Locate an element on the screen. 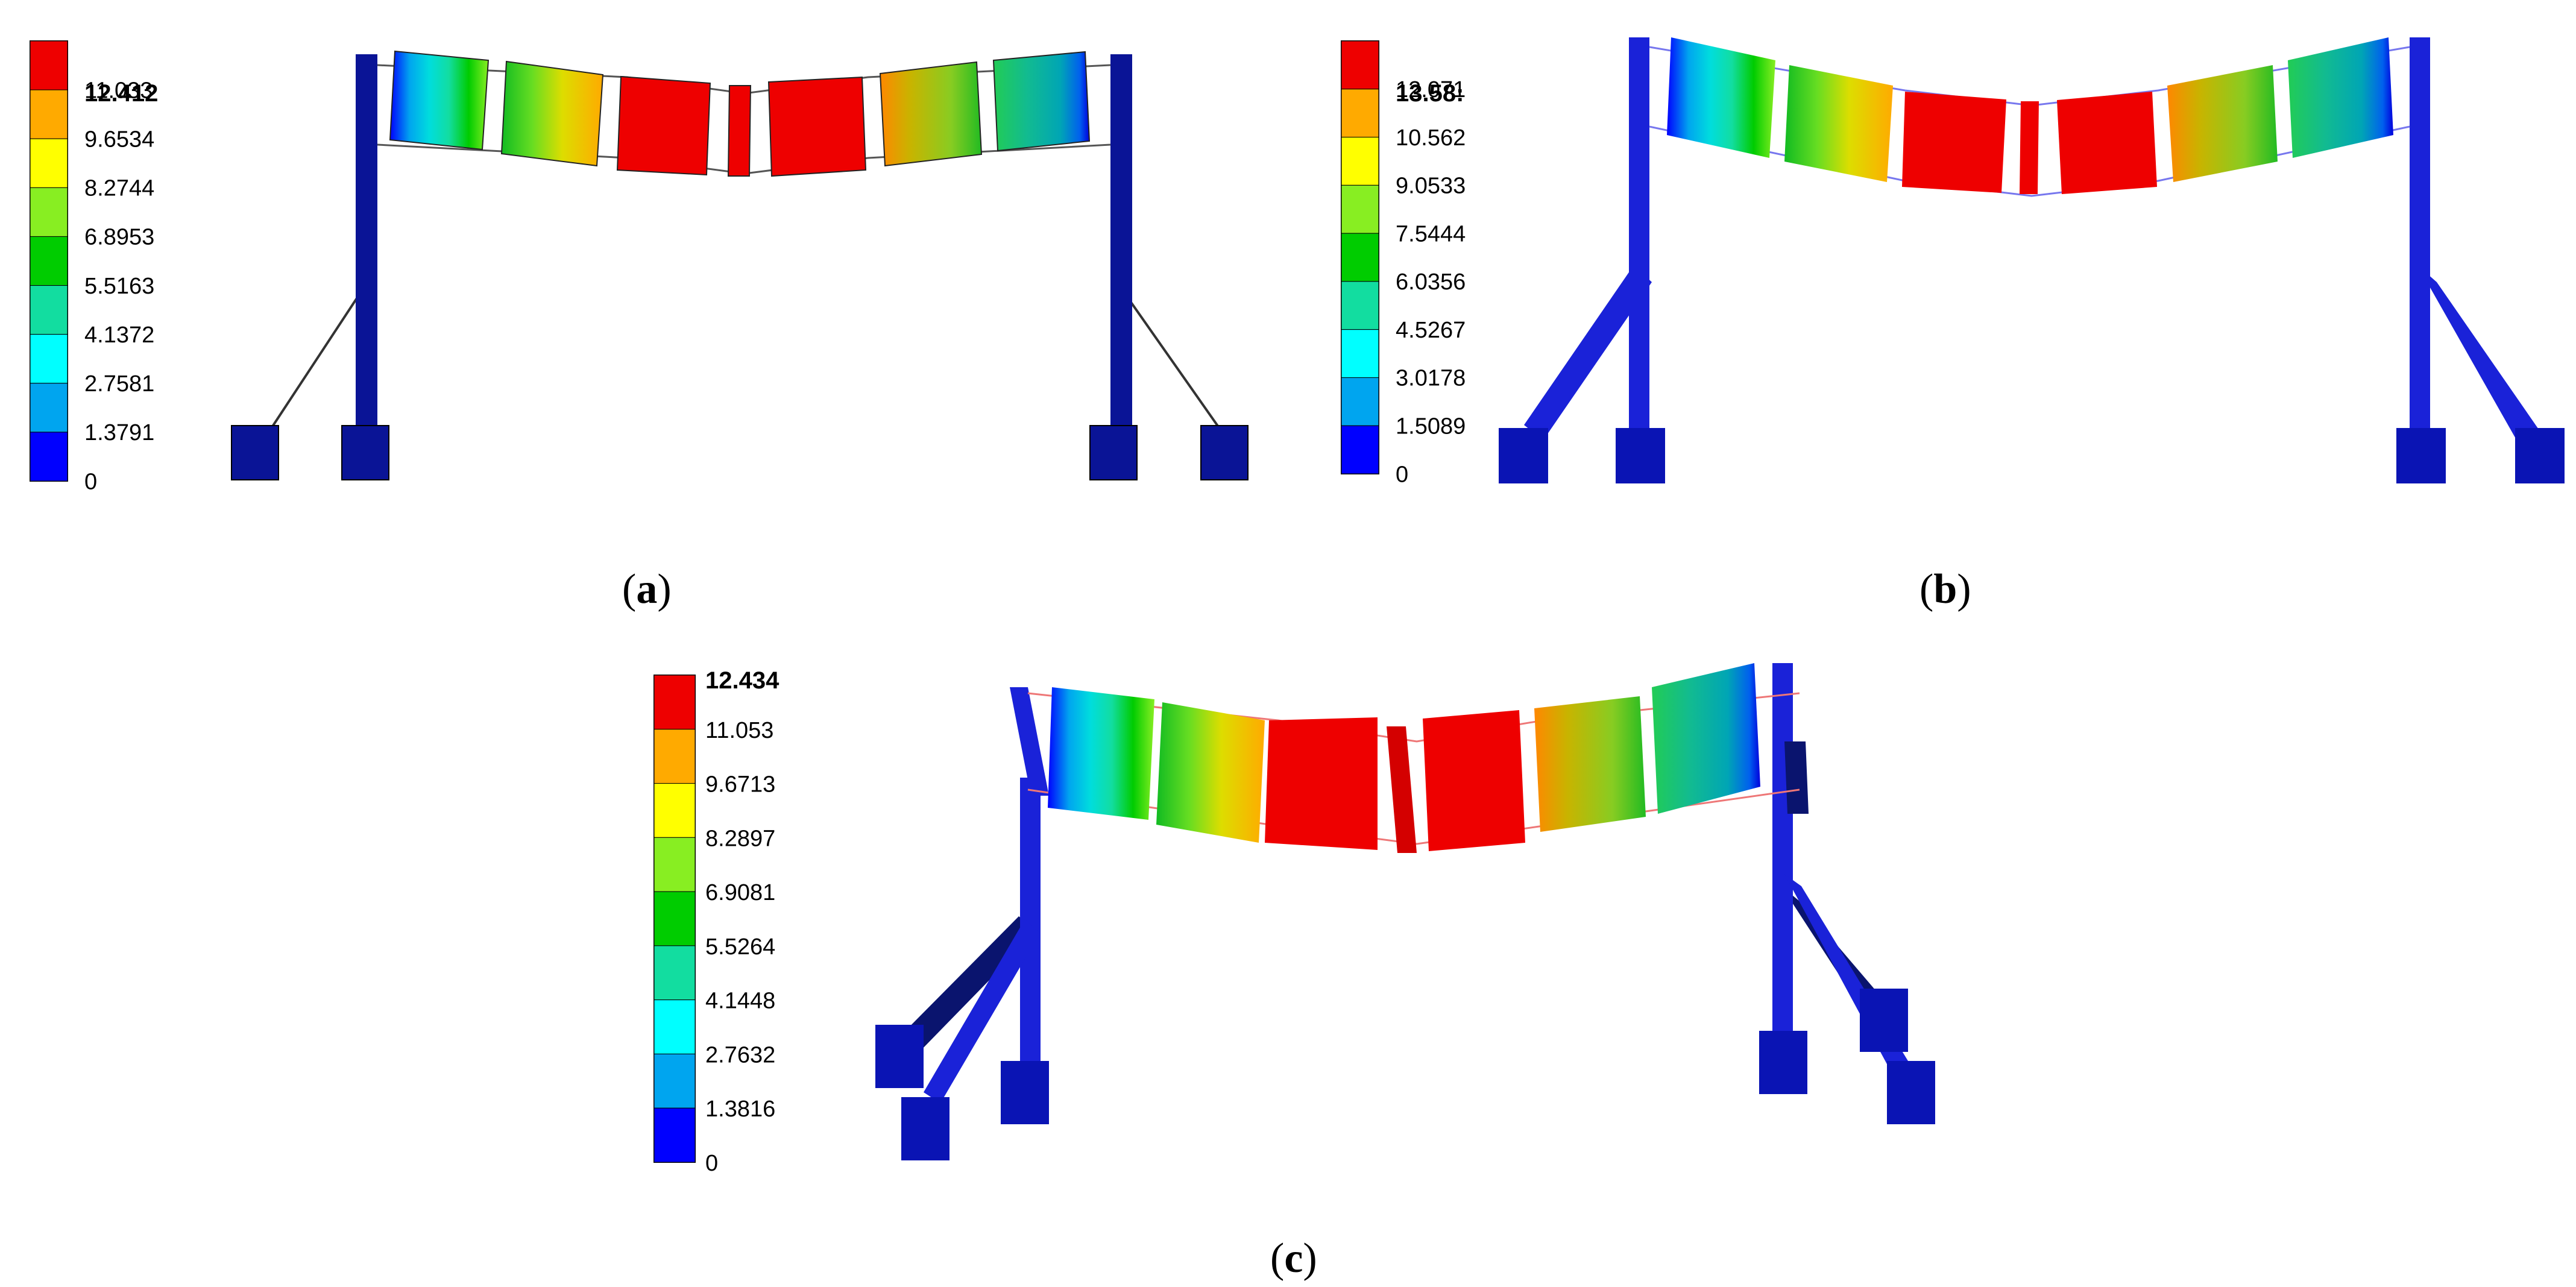  legend-tick-label: 8.2897 is located at coordinates (740, 838).